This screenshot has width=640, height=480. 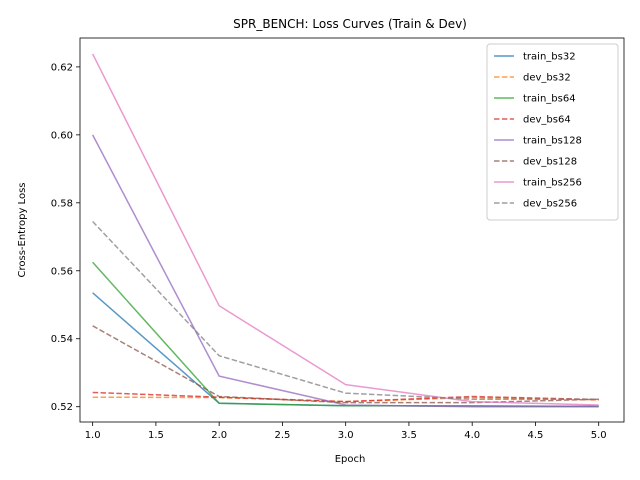 What do you see at coordinates (547, 78) in the screenshot?
I see `legend-label: dev_bs32` at bounding box center [547, 78].